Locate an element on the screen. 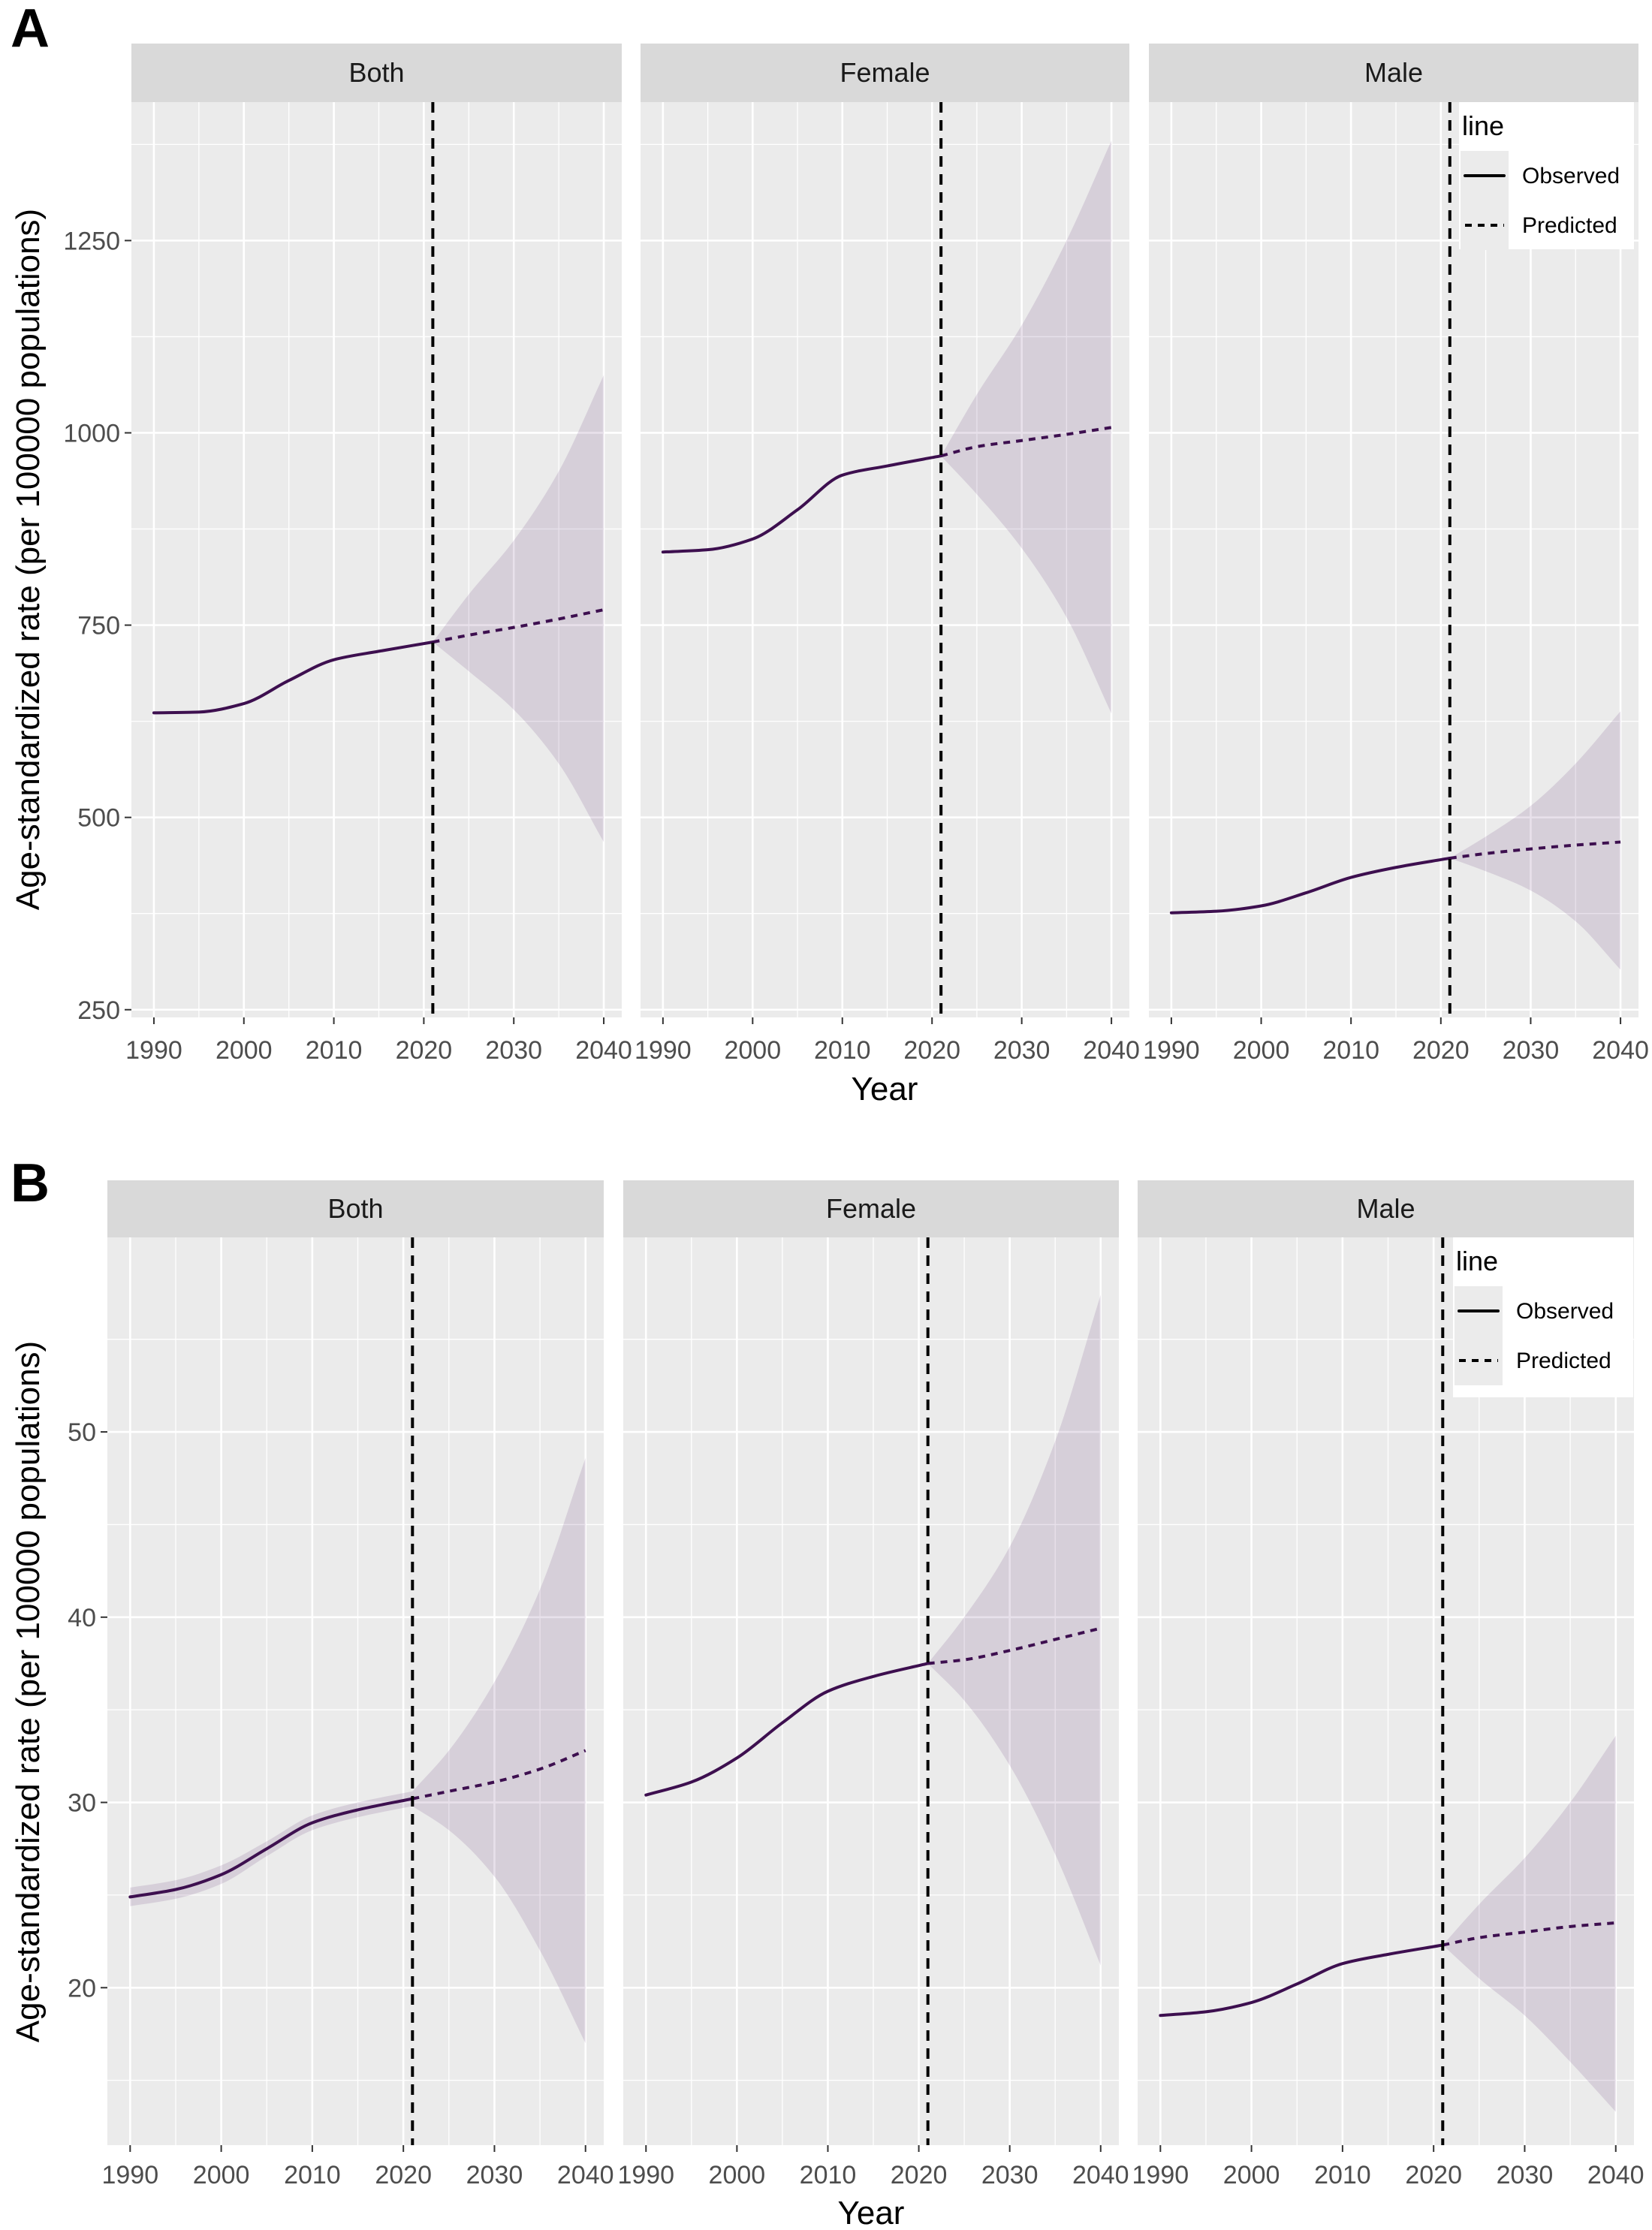  panel-letter: A is located at coordinates (30, 29).